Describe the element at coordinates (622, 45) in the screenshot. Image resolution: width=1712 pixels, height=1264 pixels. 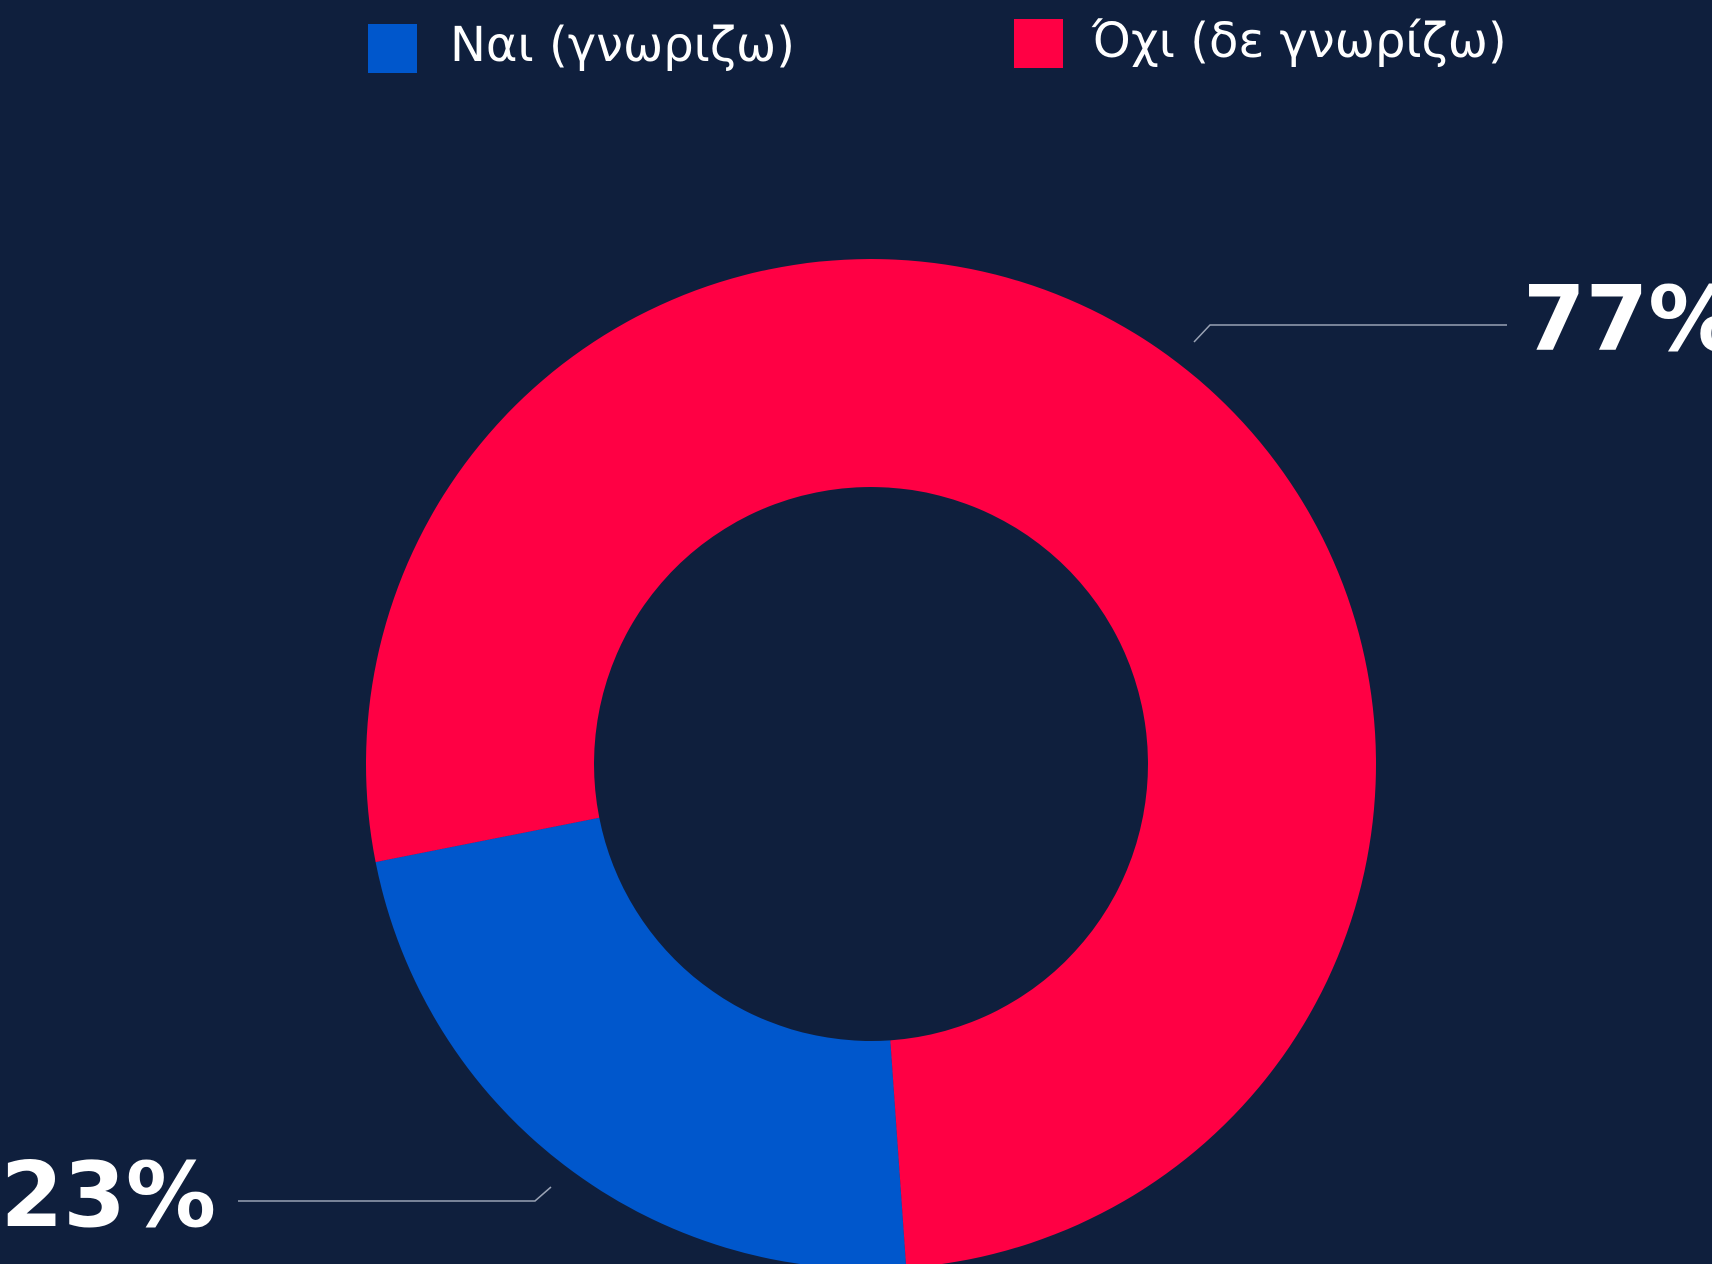
I see `legend-label: Ναι (γνωριζω)` at that location.